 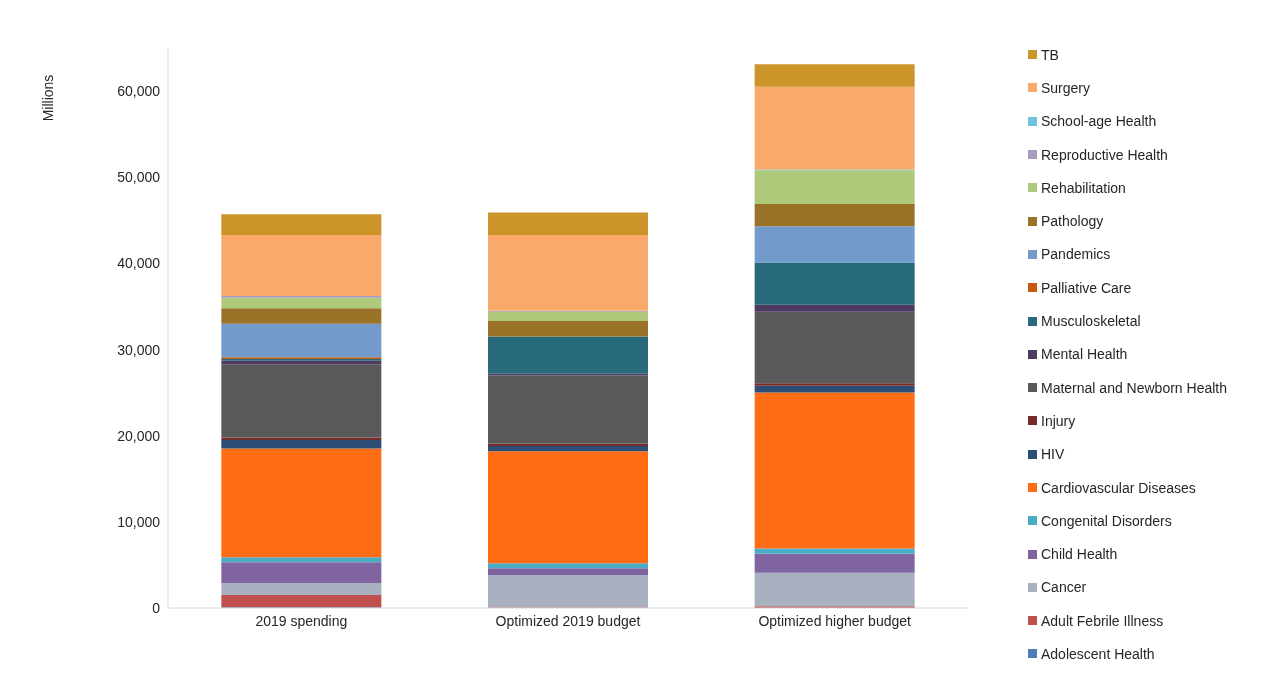 What do you see at coordinates (1072, 221) in the screenshot?
I see `legend-label: Pathology` at bounding box center [1072, 221].